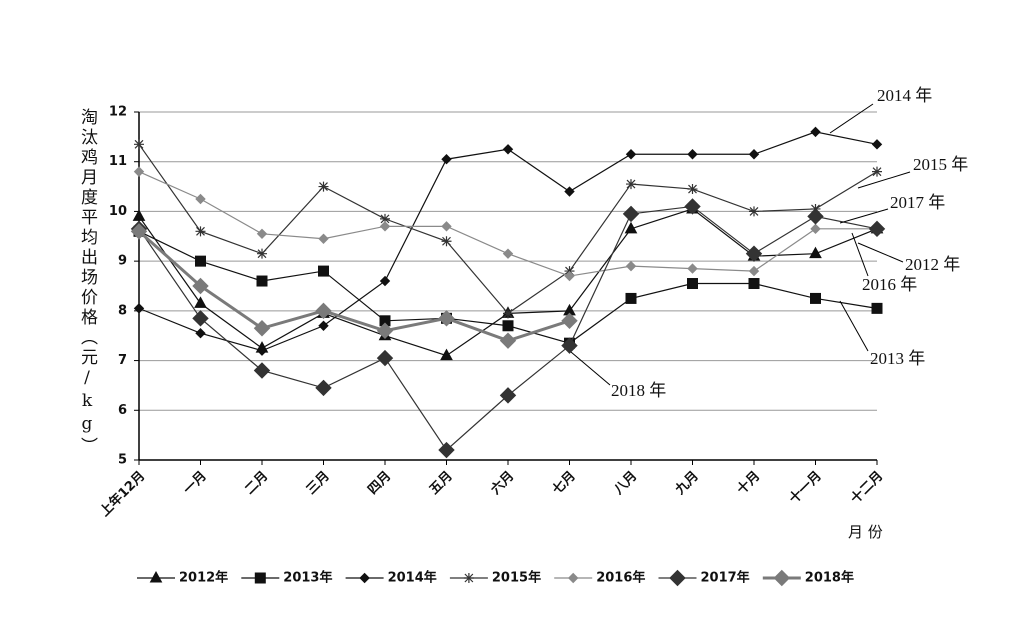  What do you see at coordinates (829, 578) in the screenshot?
I see `legend-label: 2018年` at bounding box center [829, 578].